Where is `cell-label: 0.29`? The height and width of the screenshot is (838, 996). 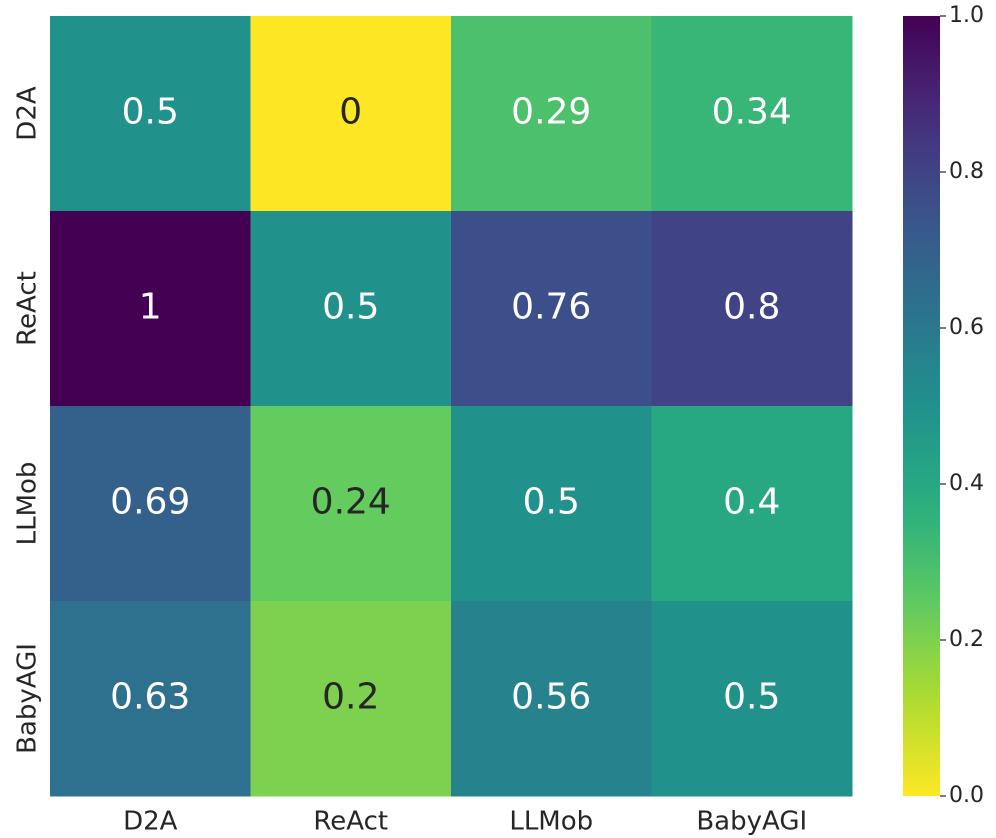
cell-label: 0.29 is located at coordinates (551, 112).